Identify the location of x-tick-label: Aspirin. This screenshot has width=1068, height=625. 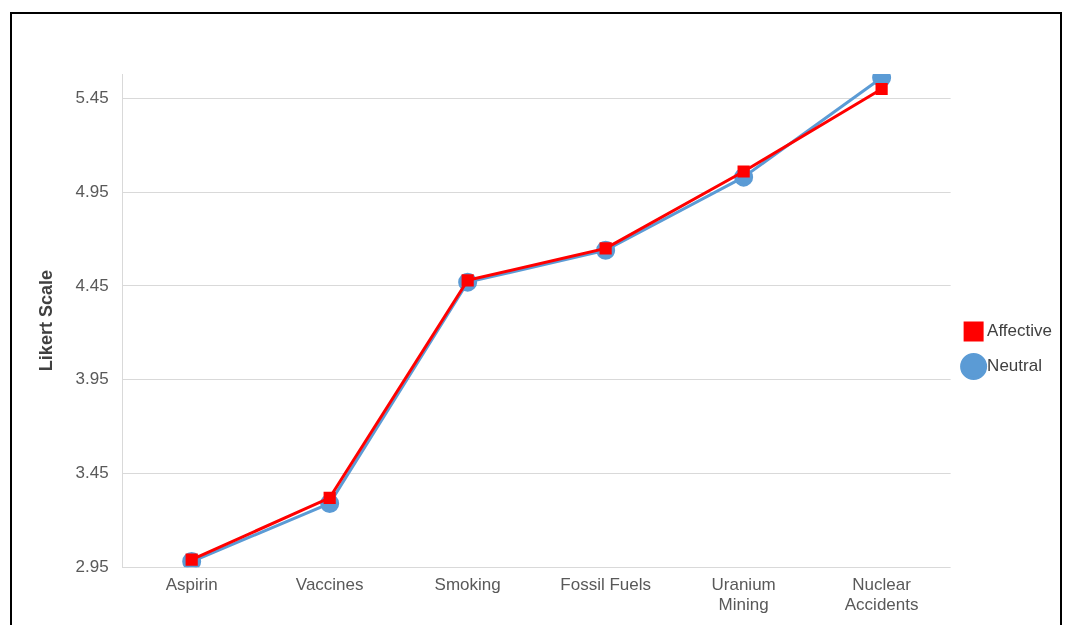
(191, 585).